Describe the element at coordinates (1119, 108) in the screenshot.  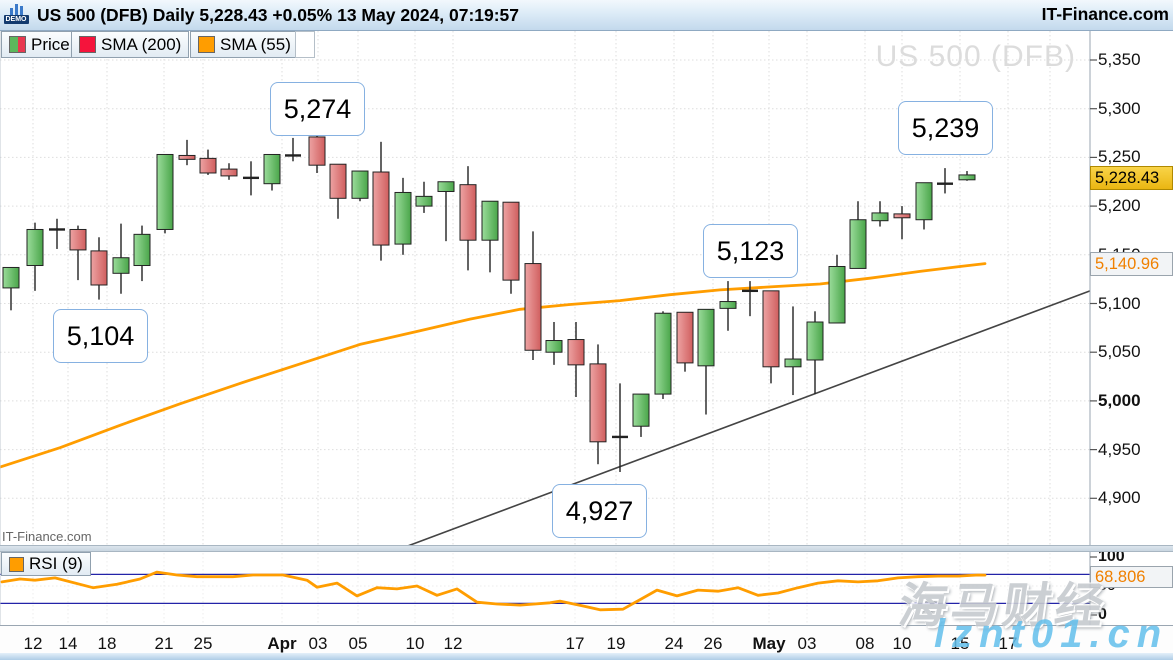
I see `price-axis-label: 5,300` at that location.